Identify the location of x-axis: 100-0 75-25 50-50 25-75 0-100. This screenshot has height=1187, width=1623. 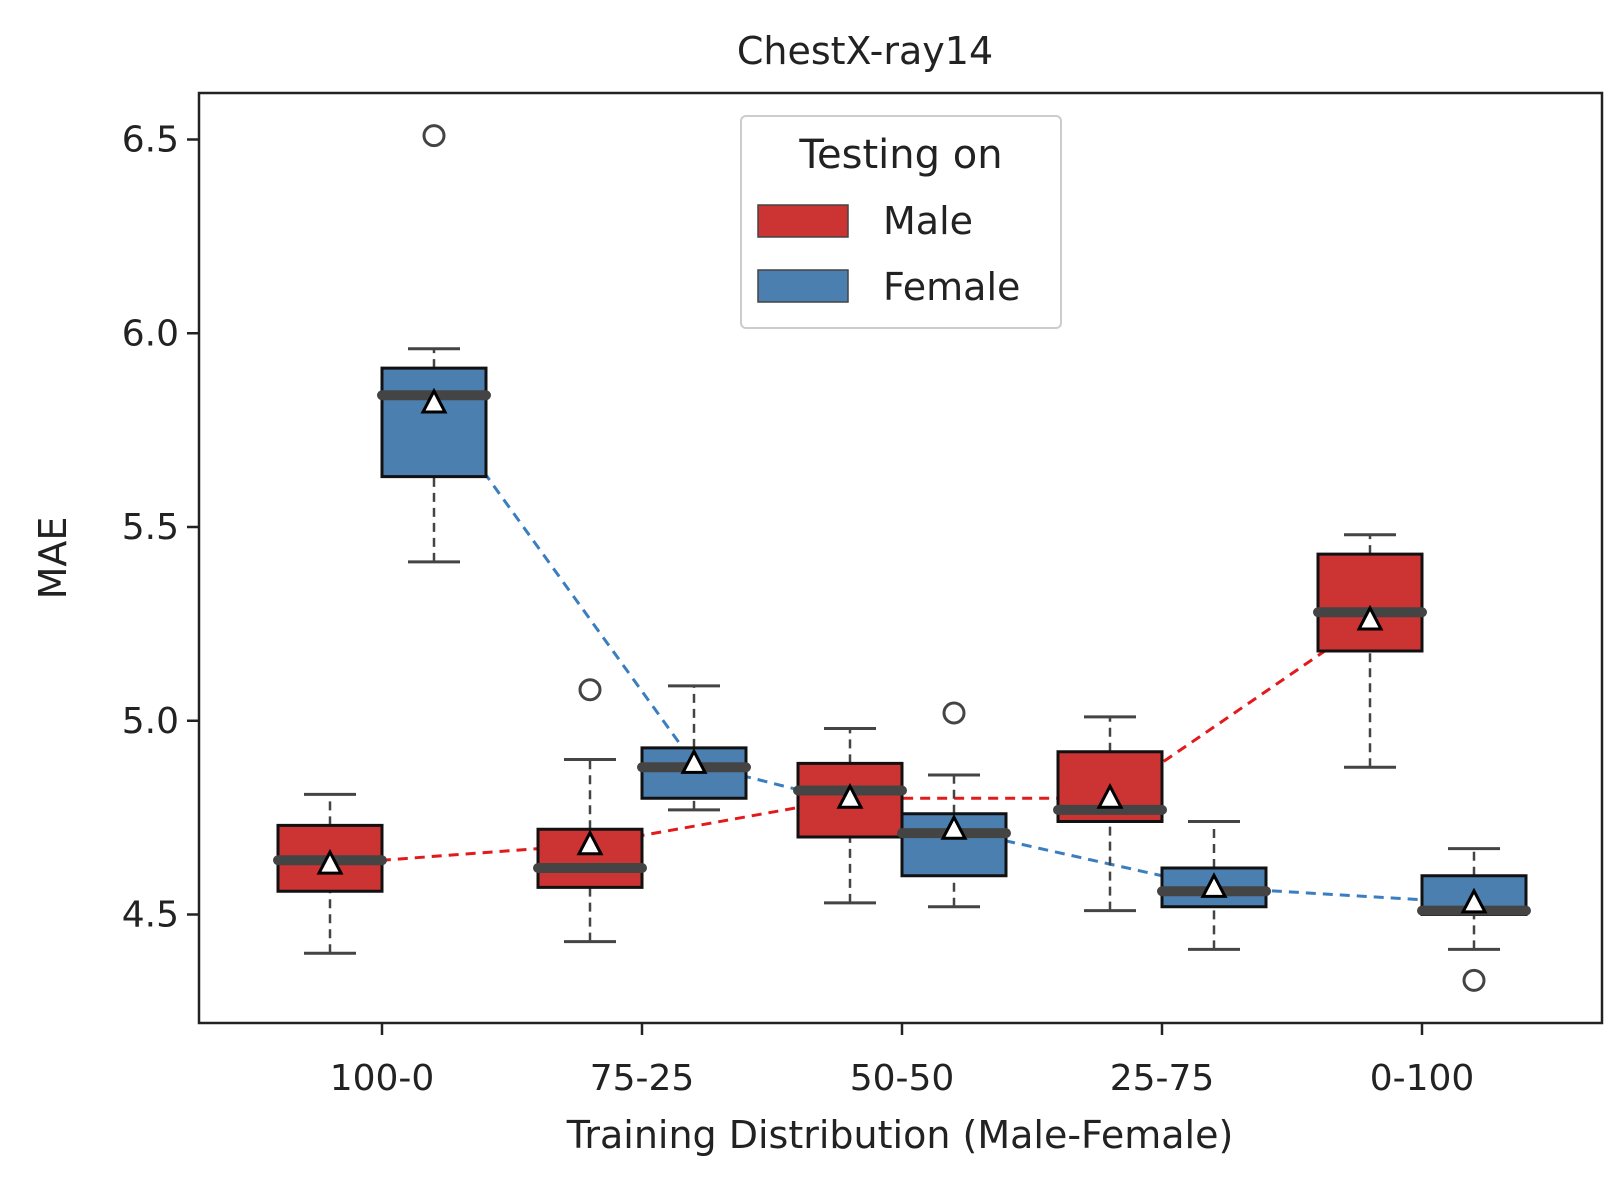
(902, 1061).